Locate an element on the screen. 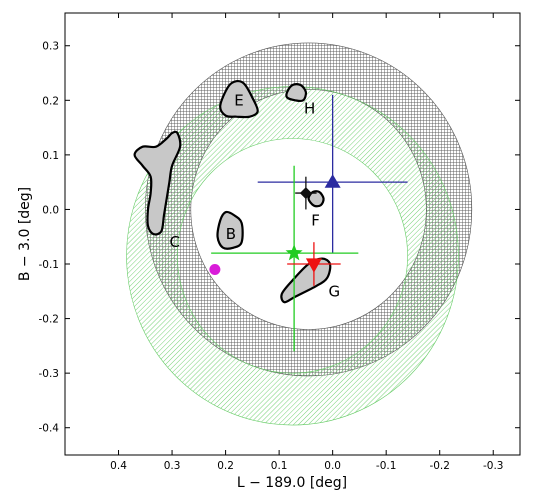  region-h is located at coordinates (296, 93).